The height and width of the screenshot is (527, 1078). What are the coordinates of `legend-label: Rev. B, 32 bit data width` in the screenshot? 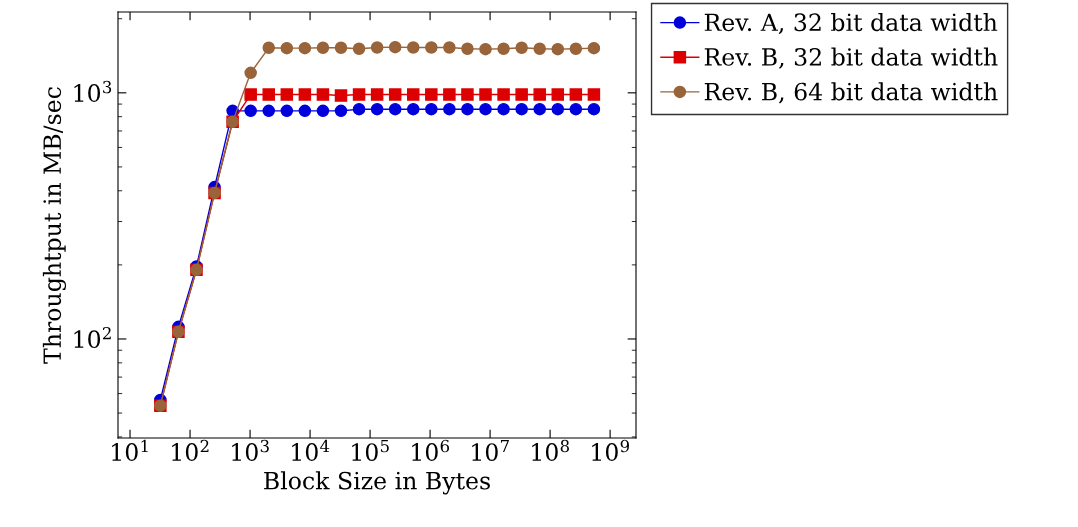 It's located at (851, 58).